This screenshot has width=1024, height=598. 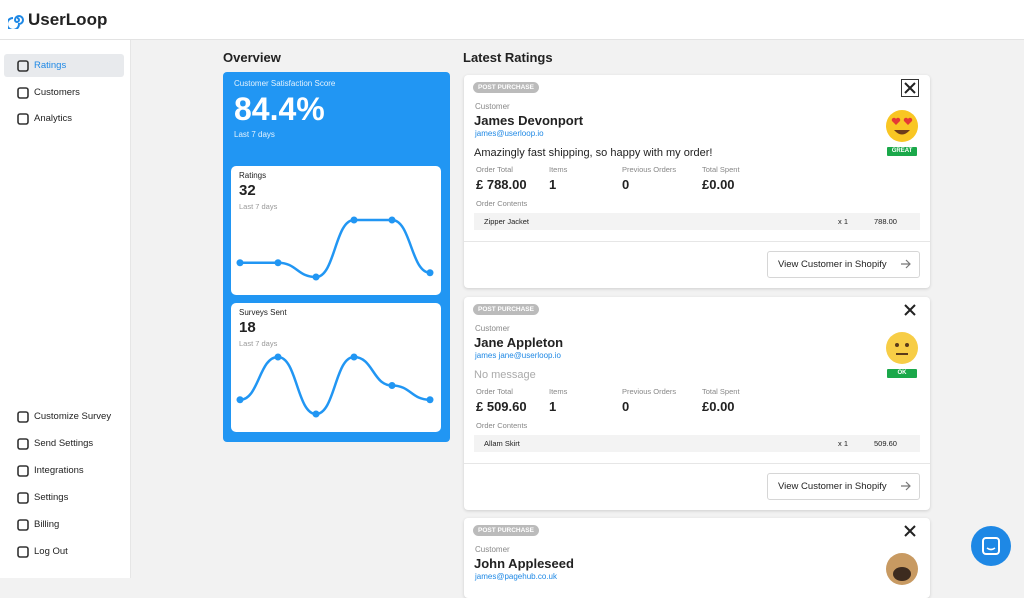 I want to click on emoji-face, so click(x=902, y=347).